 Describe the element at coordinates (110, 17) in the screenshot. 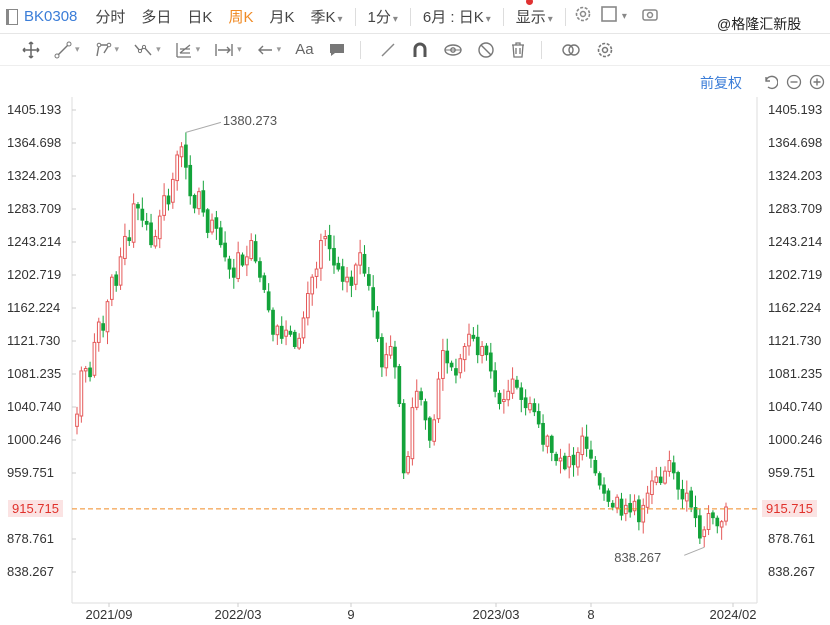

I see `tab-intraday: 分时` at that location.